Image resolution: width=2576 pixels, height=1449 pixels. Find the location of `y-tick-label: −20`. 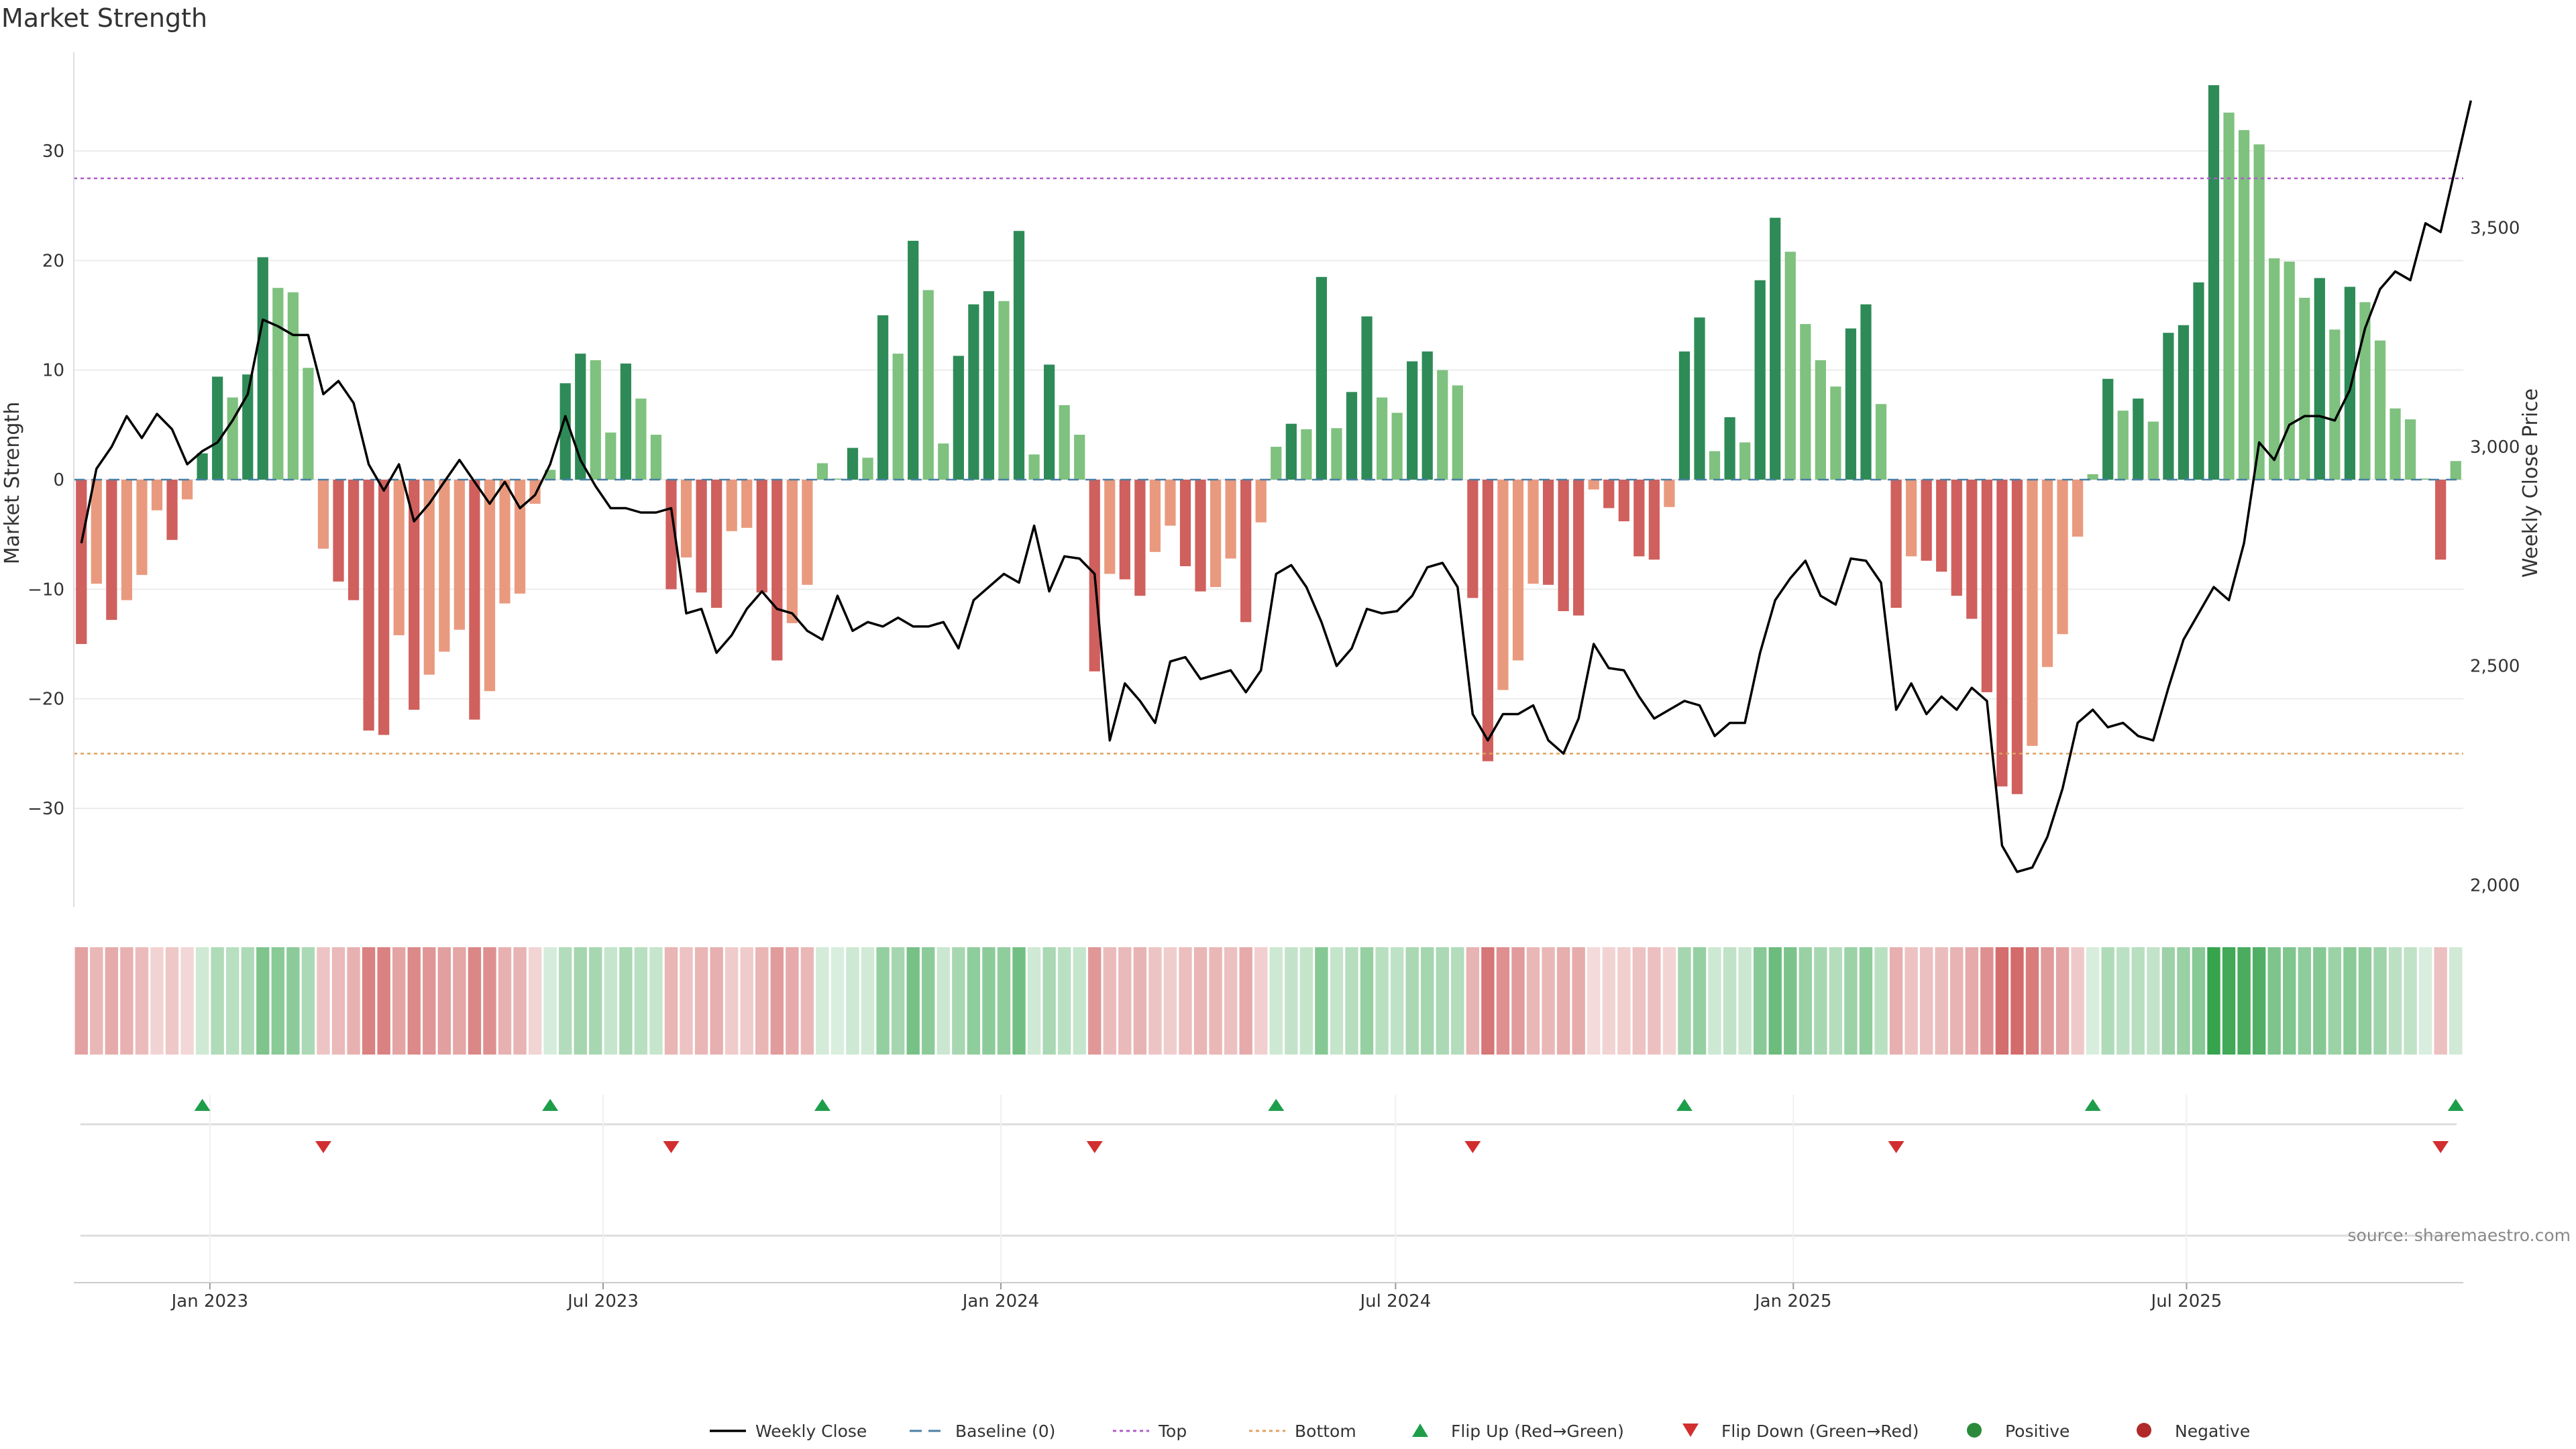

y-tick-label: −20 is located at coordinates (46, 700).